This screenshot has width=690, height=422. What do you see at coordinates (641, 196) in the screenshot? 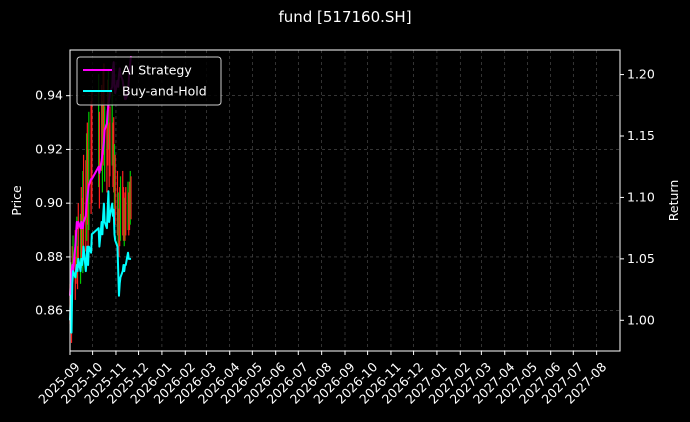
I see `y-tick-label-right: 1.10` at bounding box center [641, 196].